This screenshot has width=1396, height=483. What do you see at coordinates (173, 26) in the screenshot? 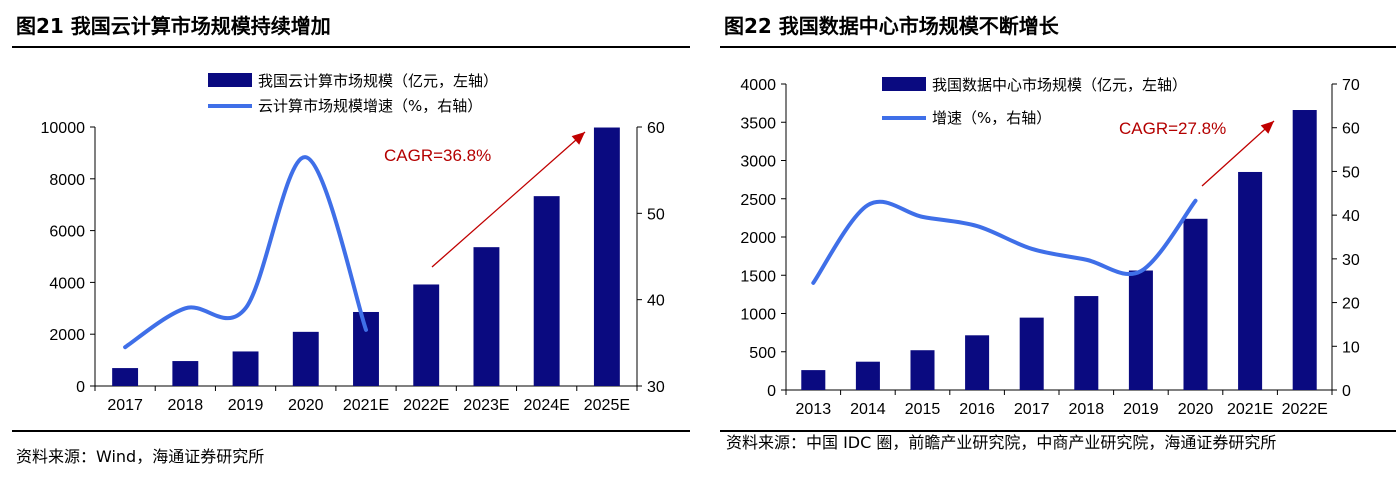
I see `figure-21-title: 图21 我国云计算市场规模持续增加` at bounding box center [173, 26].